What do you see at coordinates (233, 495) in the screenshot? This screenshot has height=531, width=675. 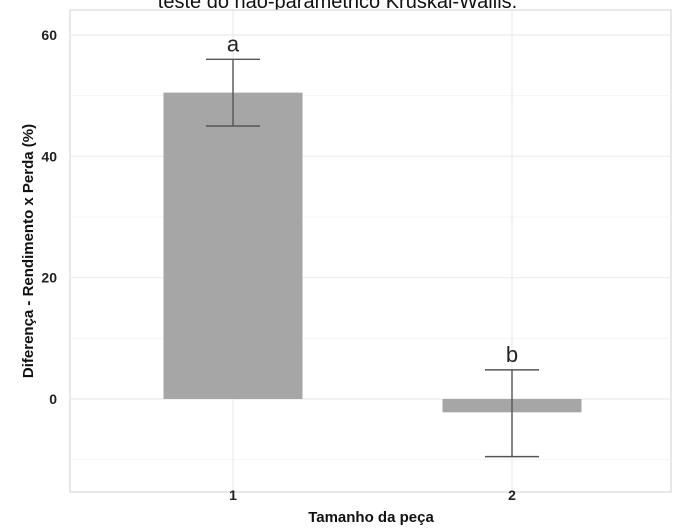 I see `x-tick-label: 1` at bounding box center [233, 495].